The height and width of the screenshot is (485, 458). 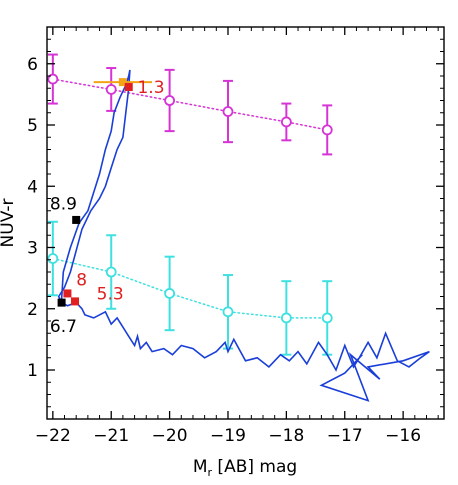 What do you see at coordinates (53, 436) in the screenshot?
I see `x-tick-label: −22` at bounding box center [53, 436].